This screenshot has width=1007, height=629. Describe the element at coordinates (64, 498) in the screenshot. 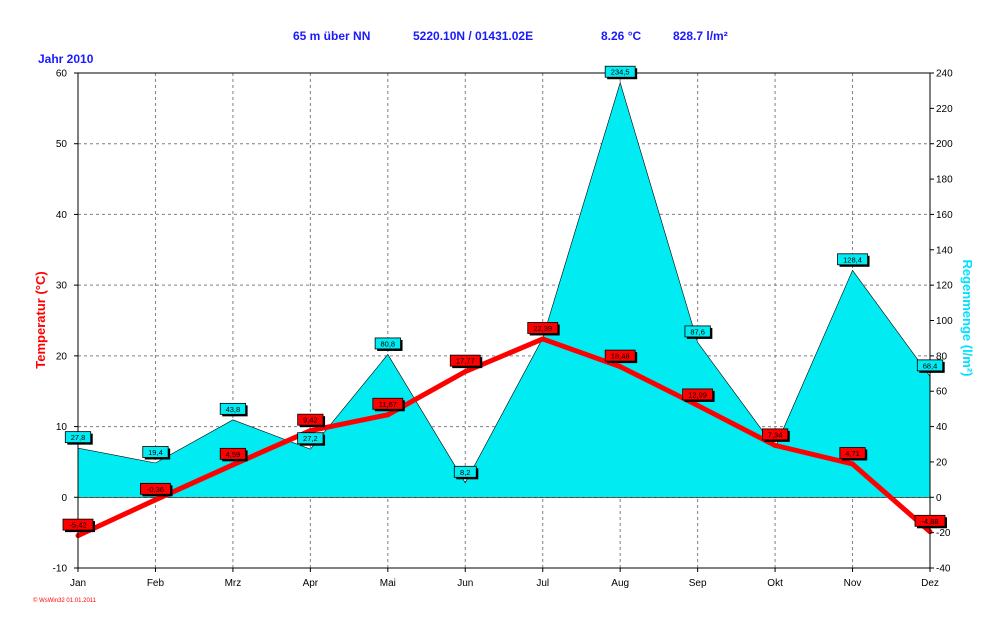

I see `y-left-tick-label: 0` at that location.